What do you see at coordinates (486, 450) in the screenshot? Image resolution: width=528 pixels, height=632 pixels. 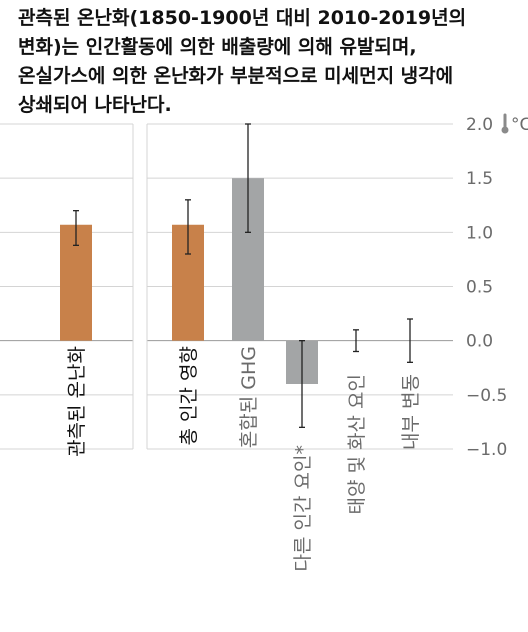 I see `y-tick-label: −1.0` at bounding box center [486, 450].